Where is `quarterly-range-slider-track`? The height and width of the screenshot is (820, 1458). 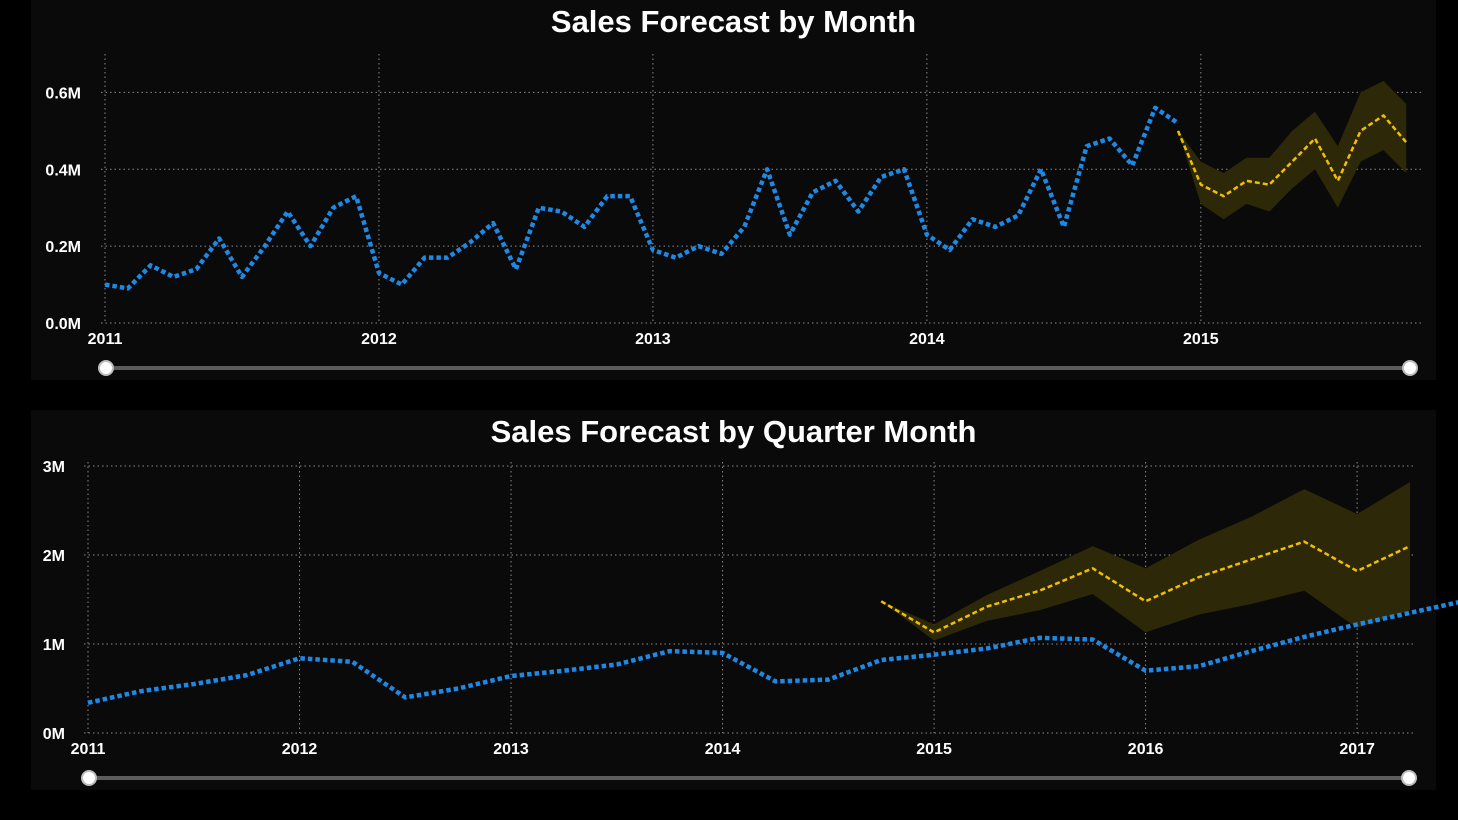
quarterly-range-slider-track is located at coordinates (748, 778).